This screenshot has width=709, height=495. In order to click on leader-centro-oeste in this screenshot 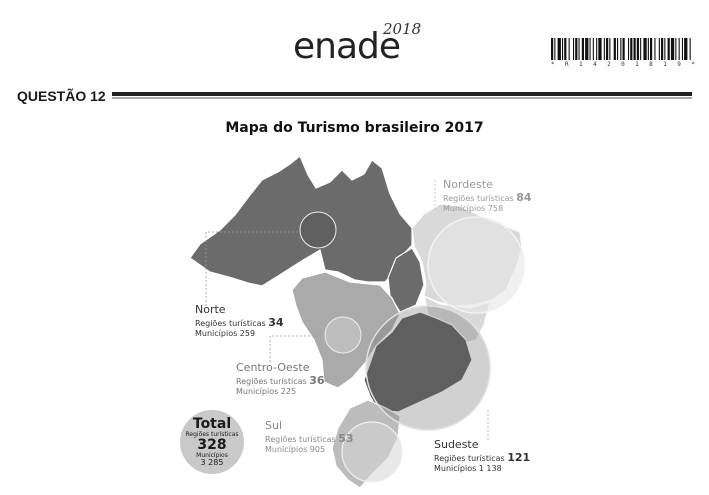, I will do `click(296, 348)`.